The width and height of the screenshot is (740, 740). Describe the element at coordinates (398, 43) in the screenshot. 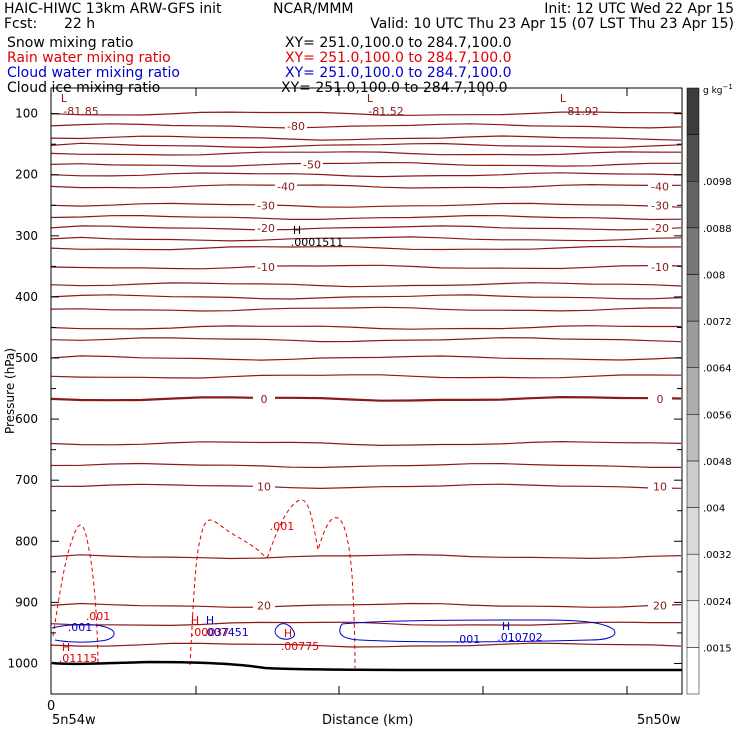

I see `field-snow-xy: XY= 251.0,100.0 to 284.7,100.0` at that location.